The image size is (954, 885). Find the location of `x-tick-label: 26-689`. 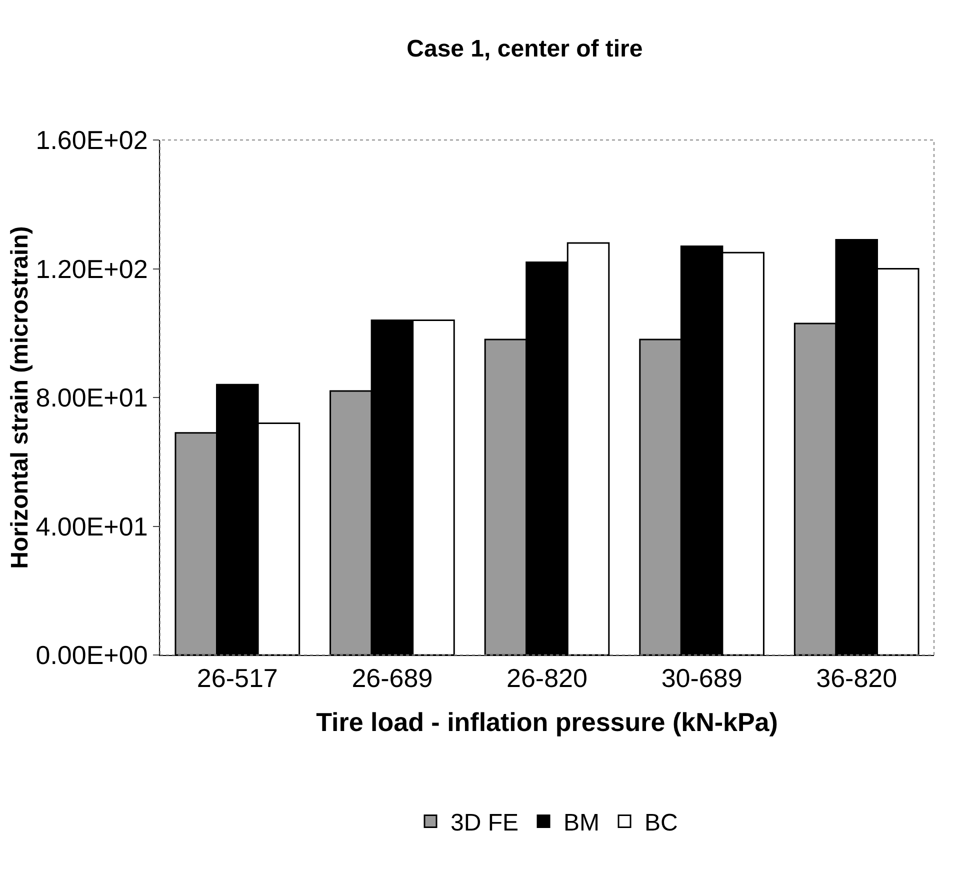

x-tick-label: 26-689 is located at coordinates (392, 678).